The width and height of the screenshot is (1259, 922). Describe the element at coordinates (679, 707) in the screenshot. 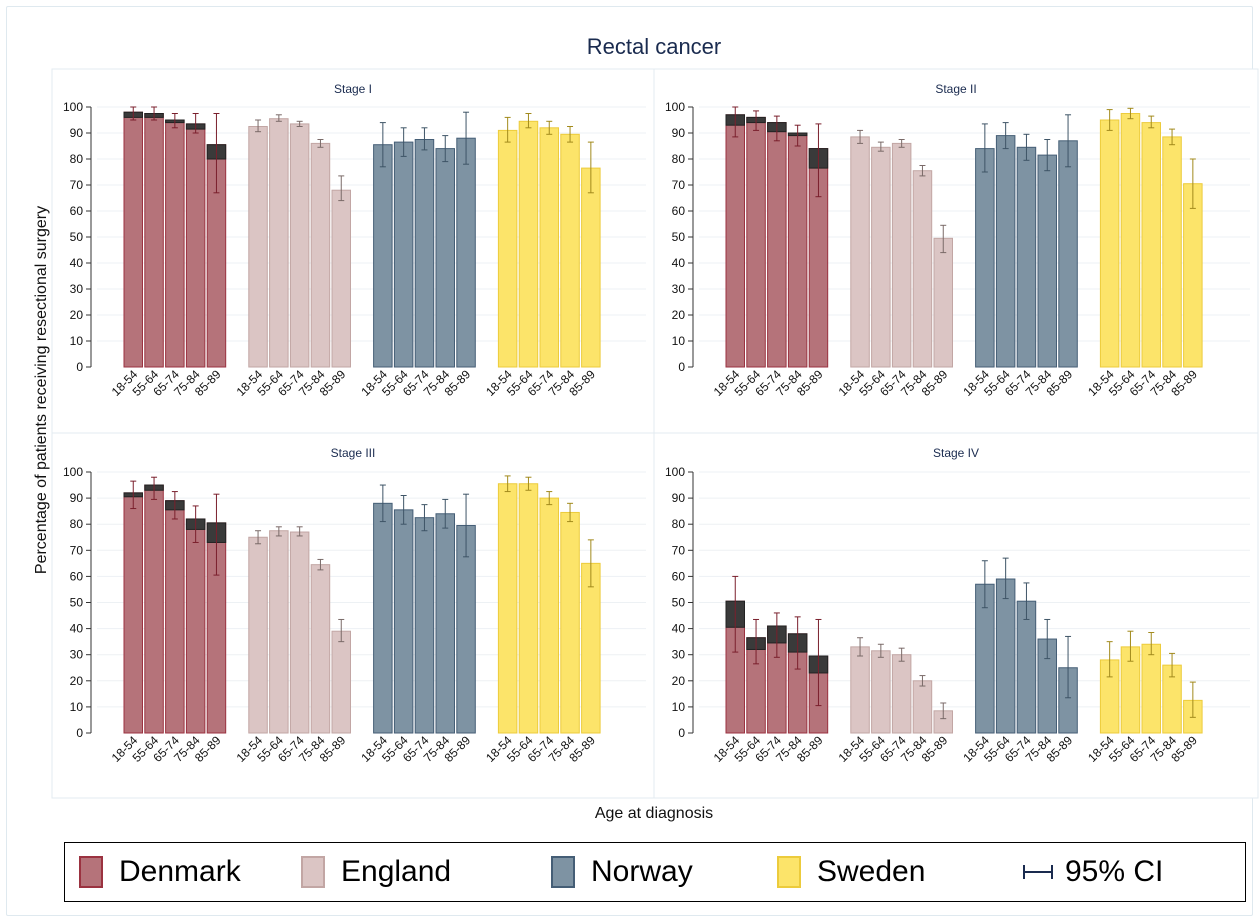

I see `y-tick-label-stage-iv-10: 10` at that location.